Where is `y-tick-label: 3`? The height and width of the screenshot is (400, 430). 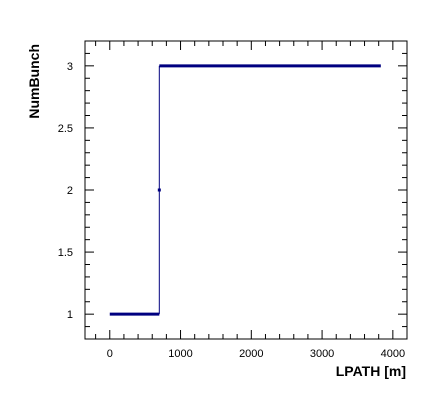
y-tick-label: 3 is located at coordinates (70, 67).